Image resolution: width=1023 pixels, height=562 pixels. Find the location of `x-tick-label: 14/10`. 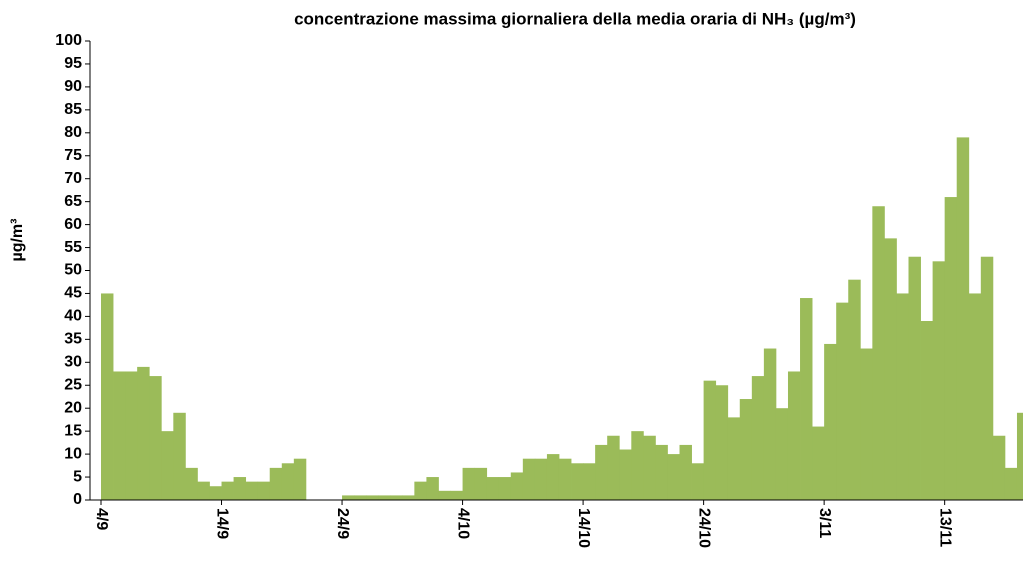

x-tick-label: 14/10 is located at coordinates (583, 528).